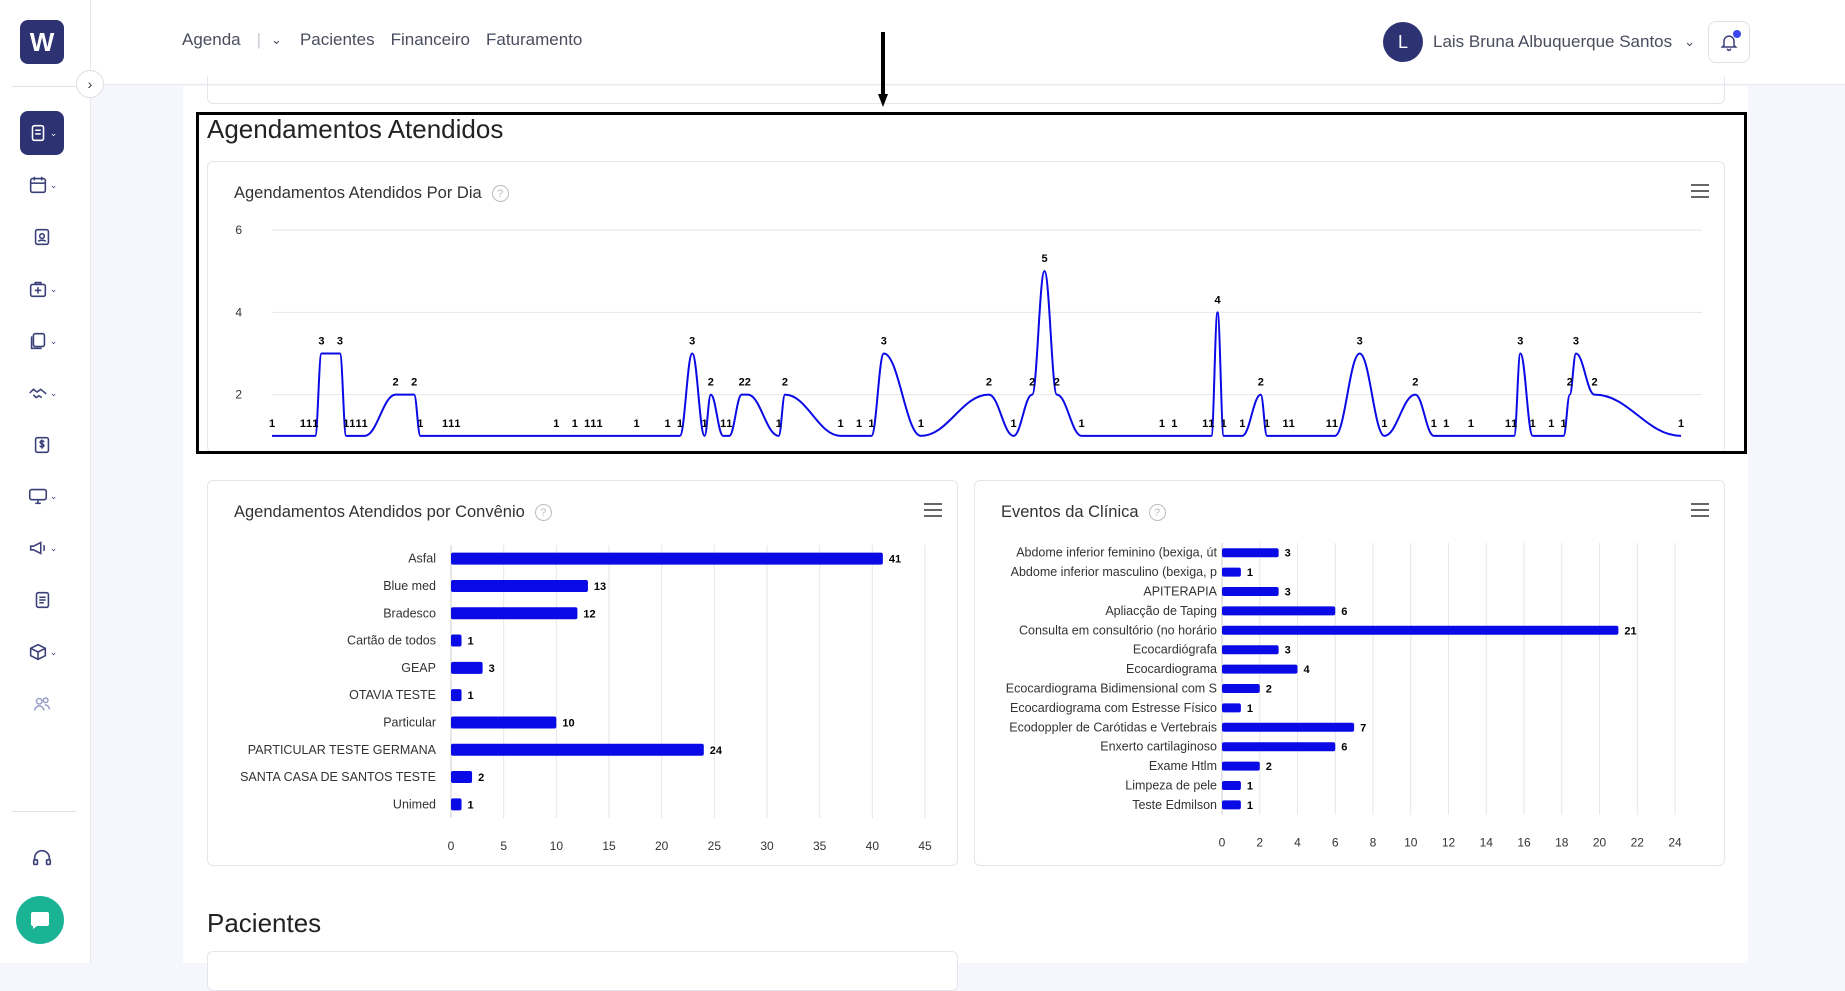 The image size is (1845, 991). What do you see at coordinates (276, 39) in the screenshot?
I see `chevron-down-icon: ⌄` at bounding box center [276, 39].